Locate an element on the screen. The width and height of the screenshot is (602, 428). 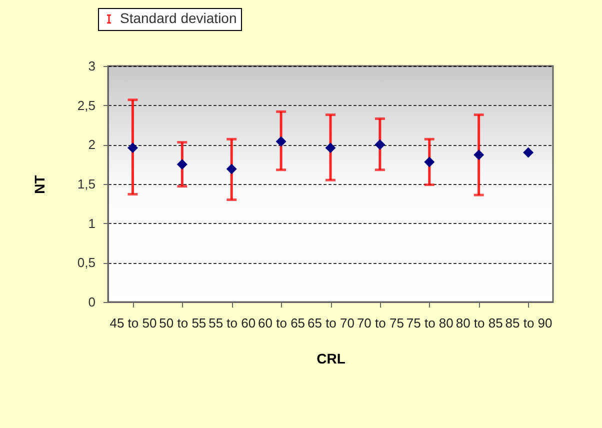
x-tick-label: 60 to 65 is located at coordinates (282, 323).